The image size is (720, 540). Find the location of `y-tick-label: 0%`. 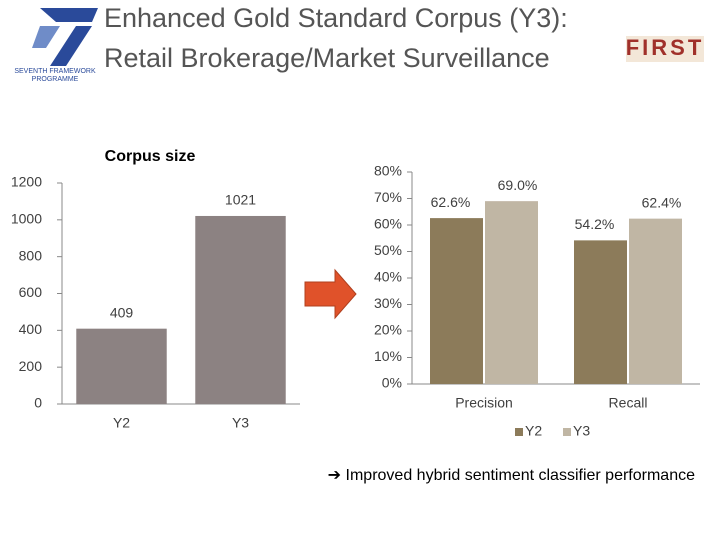

y-tick-label: 0% is located at coordinates (392, 383).